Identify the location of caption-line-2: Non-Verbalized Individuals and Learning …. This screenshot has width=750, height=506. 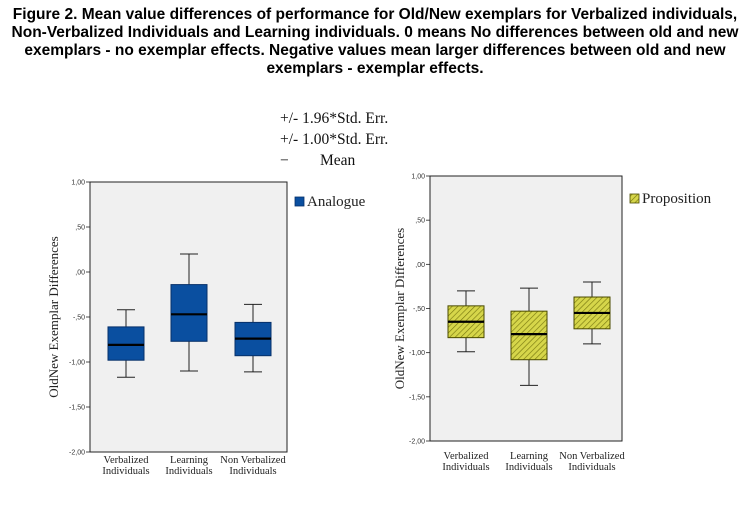
(375, 32).